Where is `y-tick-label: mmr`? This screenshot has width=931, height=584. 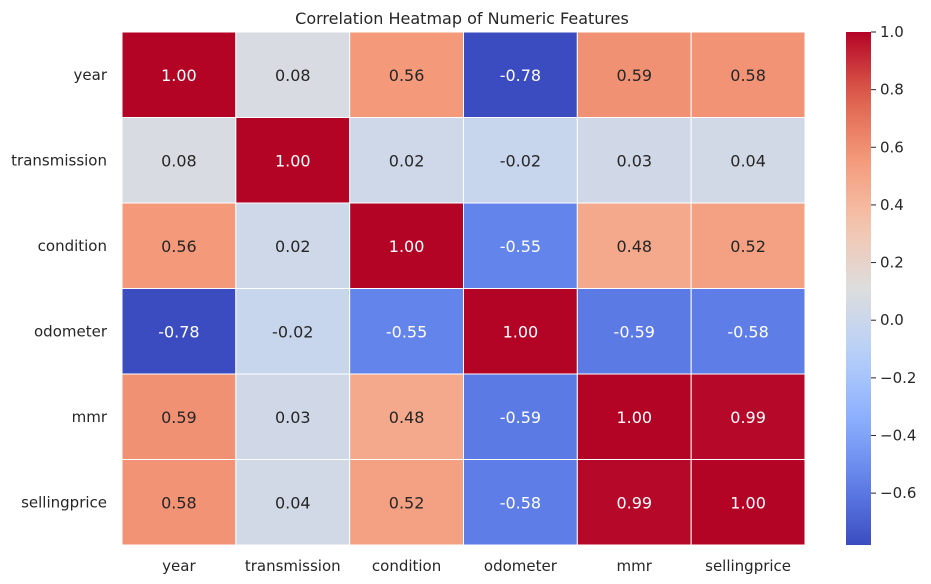 y-tick-label: mmr is located at coordinates (90, 417).